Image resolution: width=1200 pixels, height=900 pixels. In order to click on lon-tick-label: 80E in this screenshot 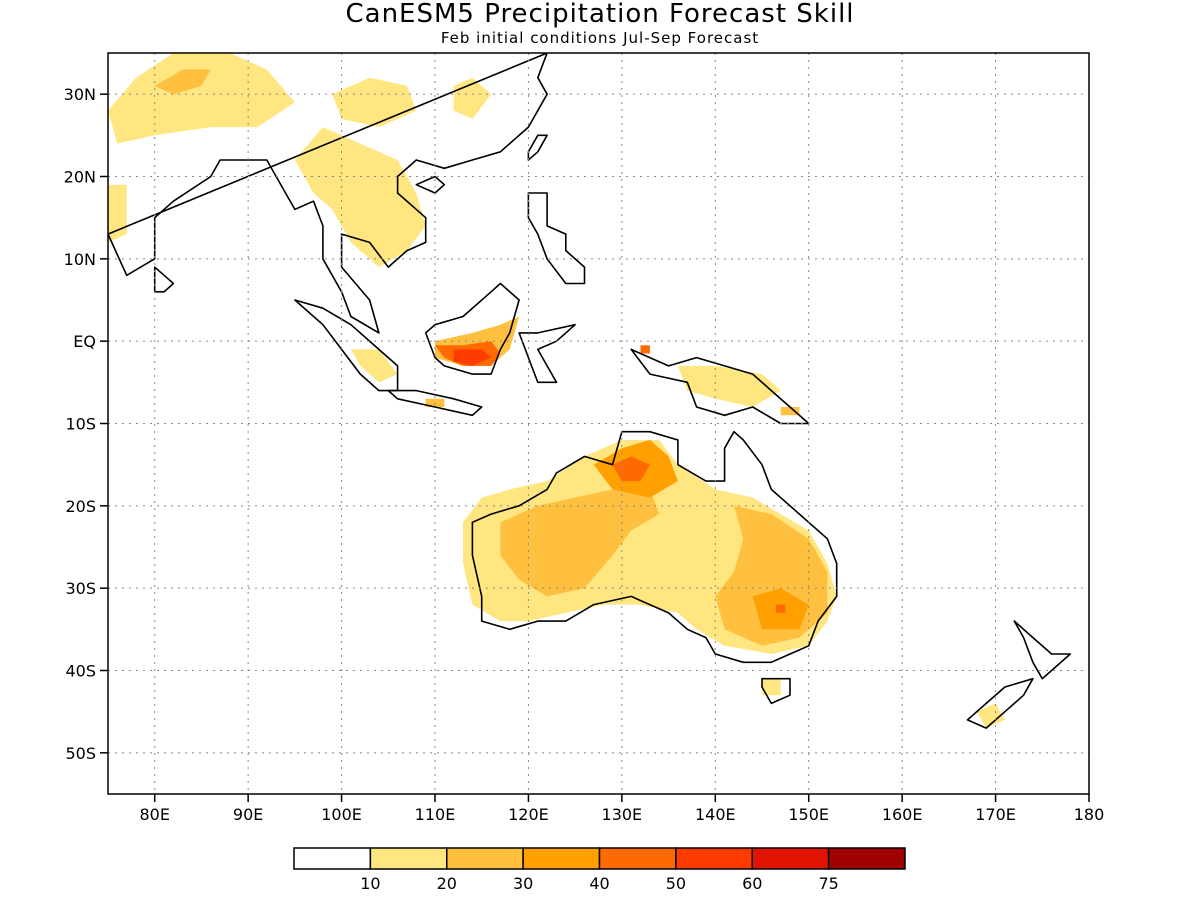, I will do `click(154, 814)`.